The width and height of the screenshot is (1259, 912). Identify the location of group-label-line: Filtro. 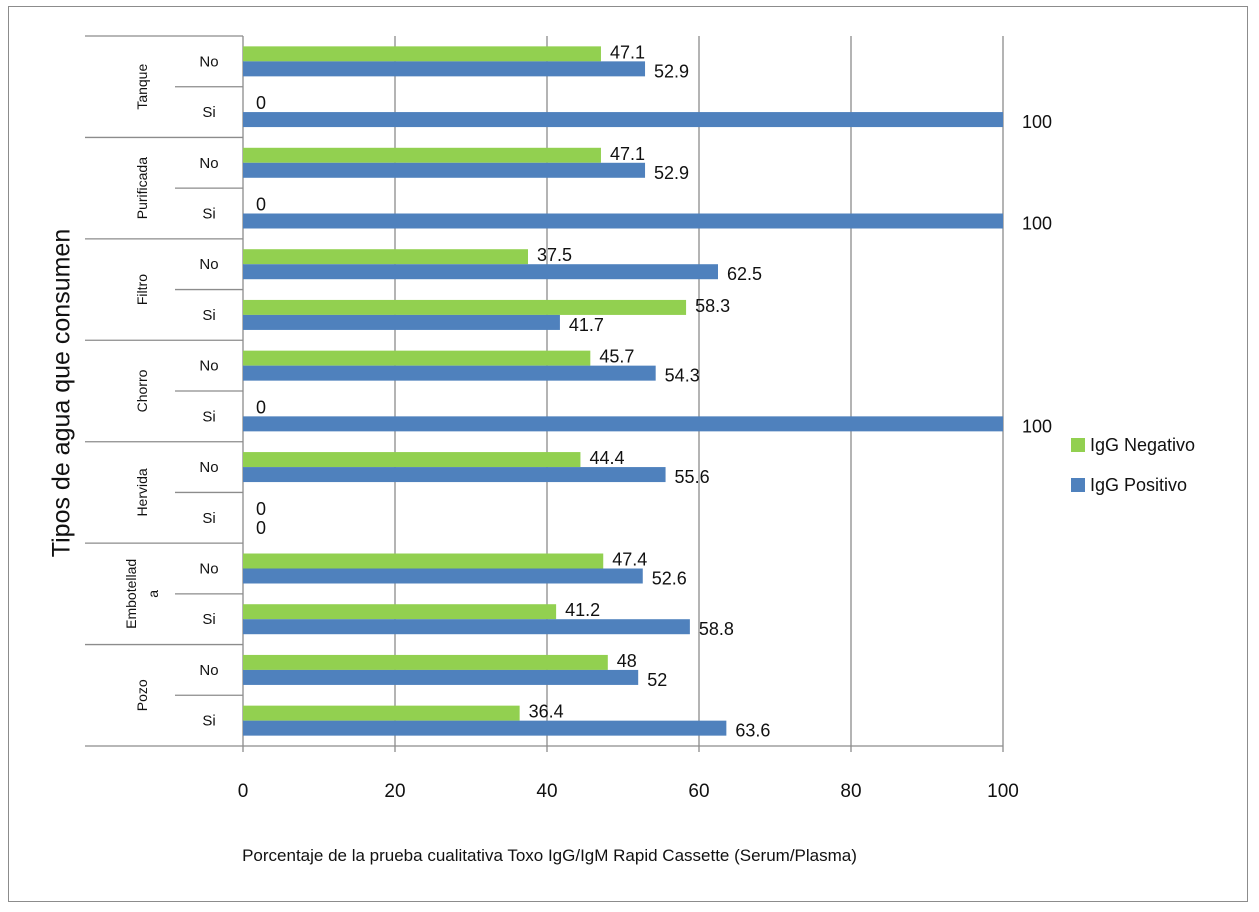
(142, 289).